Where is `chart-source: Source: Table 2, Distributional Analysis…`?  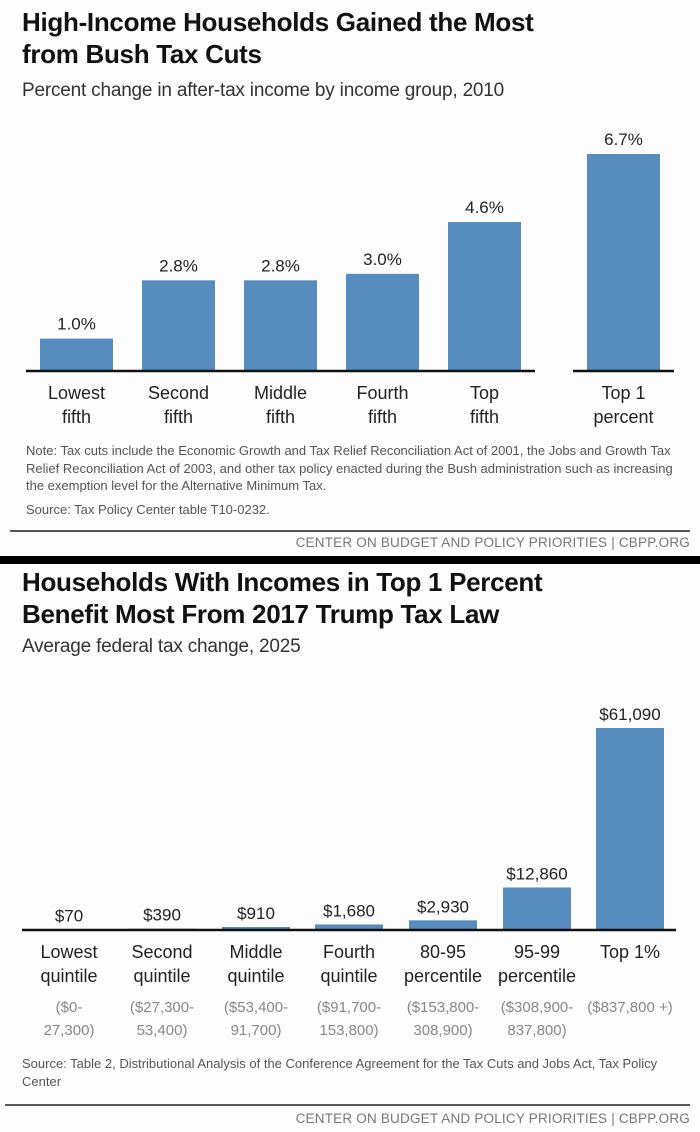 chart-source: Source: Table 2, Distributional Analysis… is located at coordinates (340, 1072).